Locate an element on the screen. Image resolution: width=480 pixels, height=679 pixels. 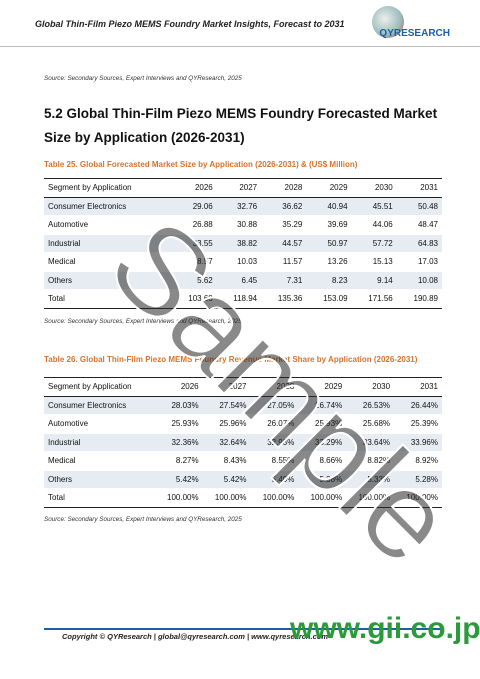
cell: 25.68% is located at coordinates (370, 423).